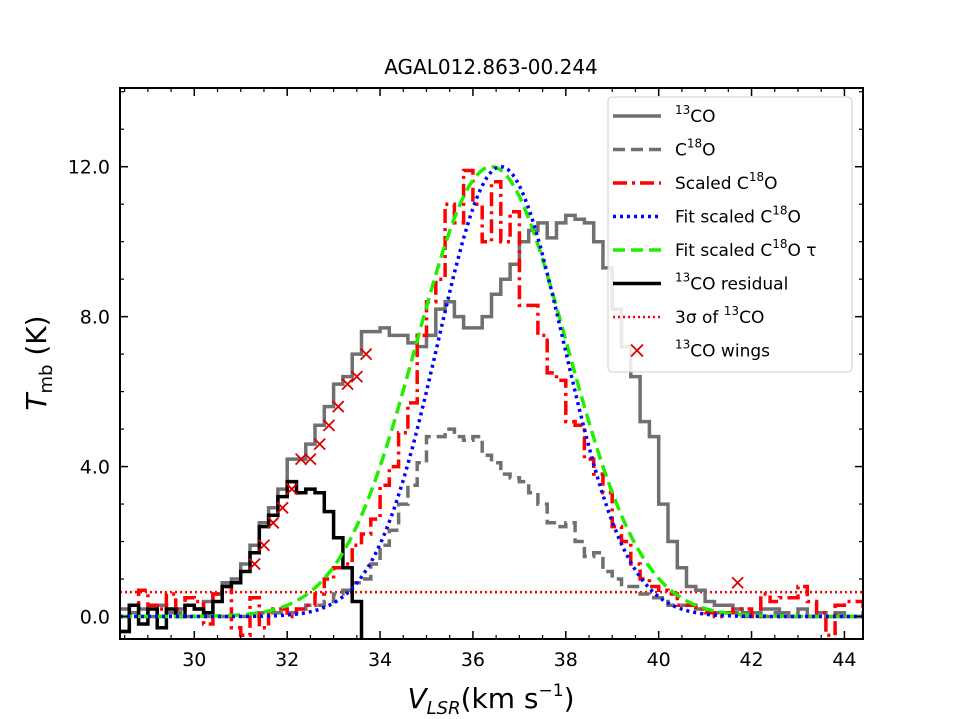  I want to click on x-tick-label: 44, so click(844, 660).